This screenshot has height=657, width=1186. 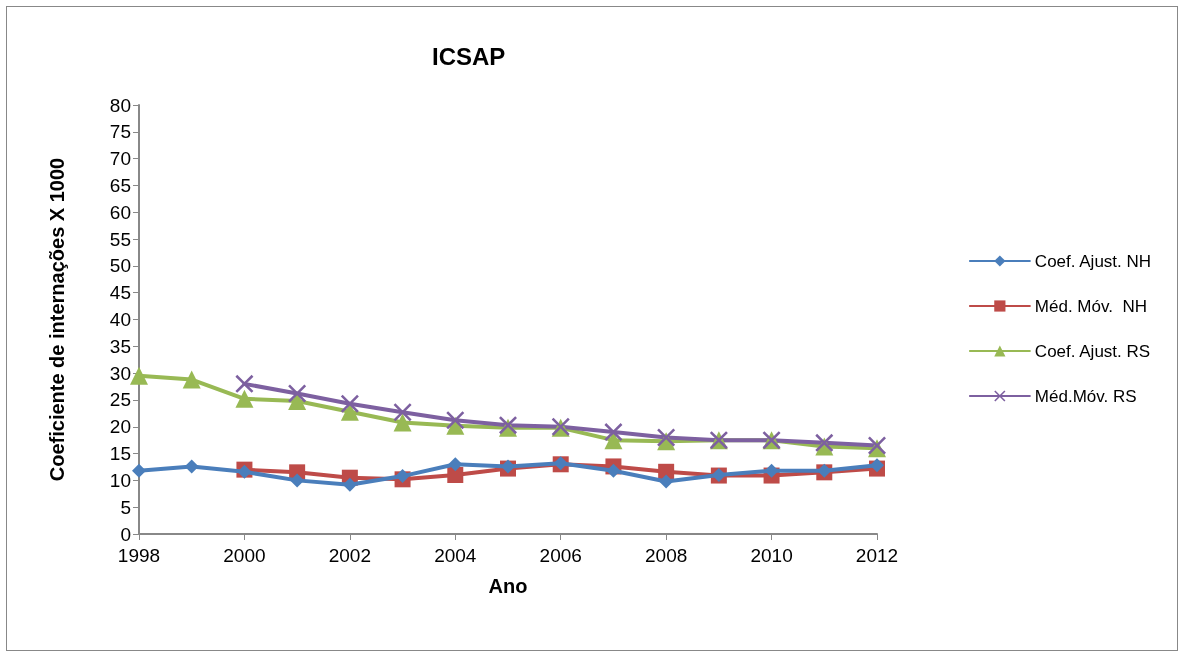 I want to click on y-tick-label: 30, so click(x=120, y=373).